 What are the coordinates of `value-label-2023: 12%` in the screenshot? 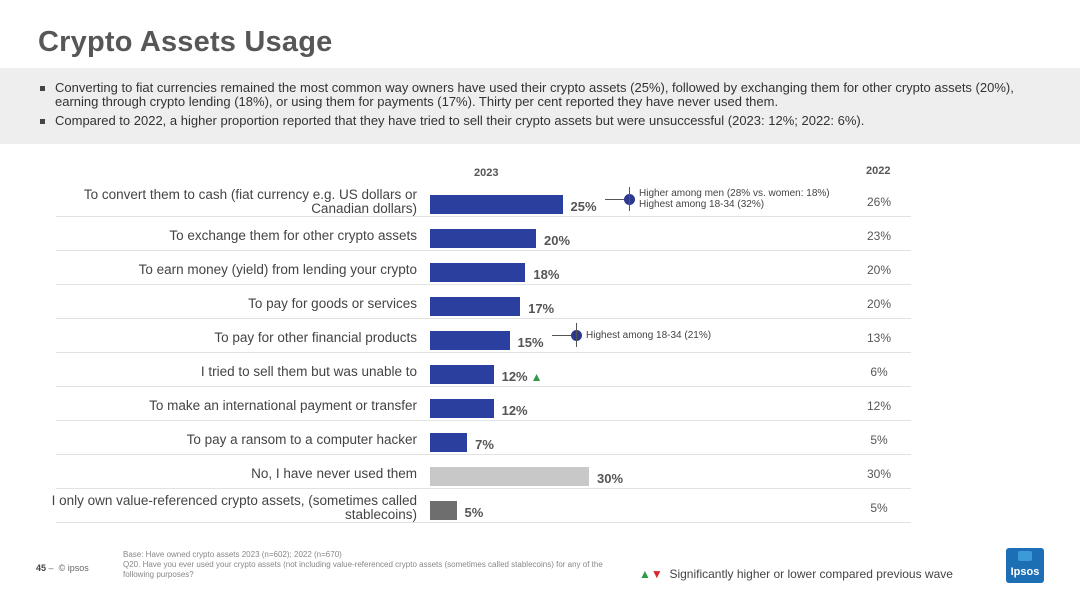 It's located at (515, 410).